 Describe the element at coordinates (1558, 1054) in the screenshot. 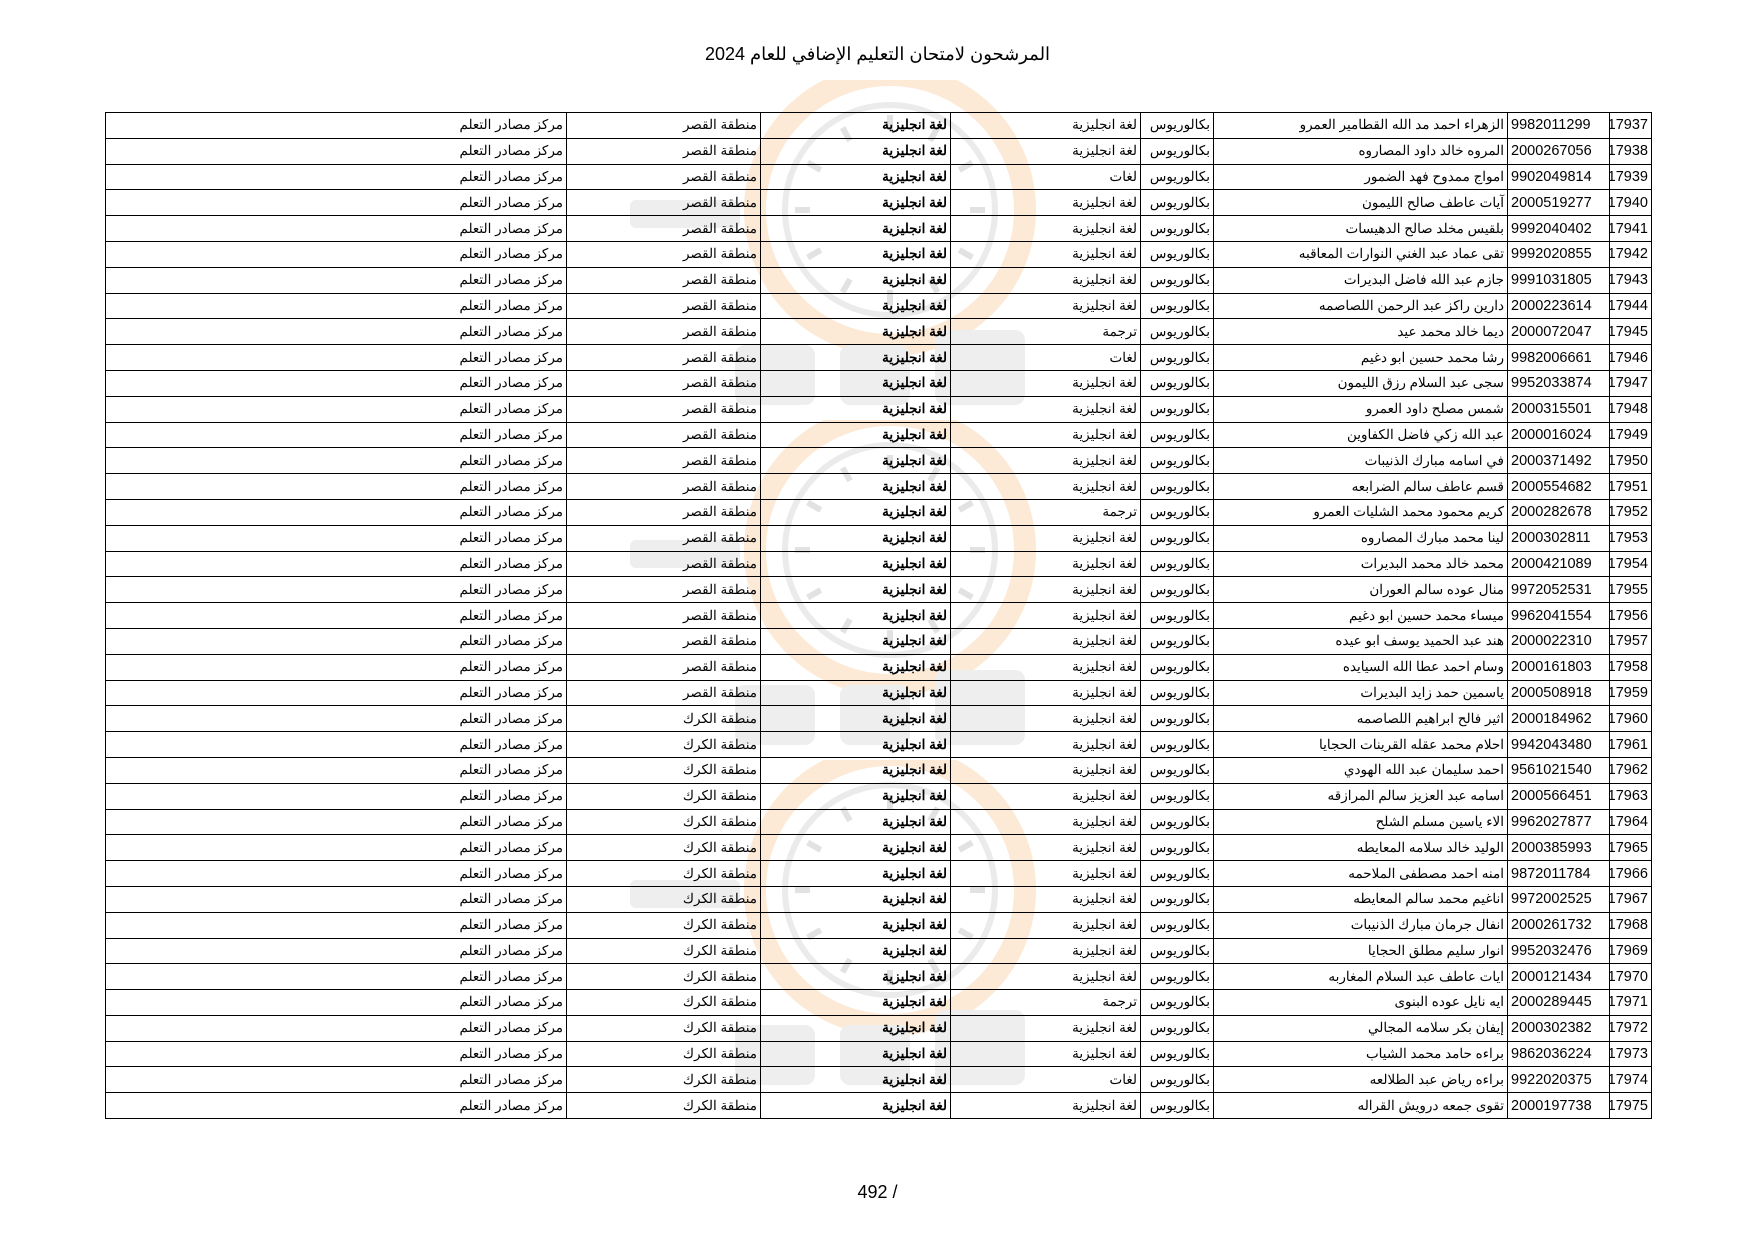

I see `national-id-cell: 9862036224` at that location.